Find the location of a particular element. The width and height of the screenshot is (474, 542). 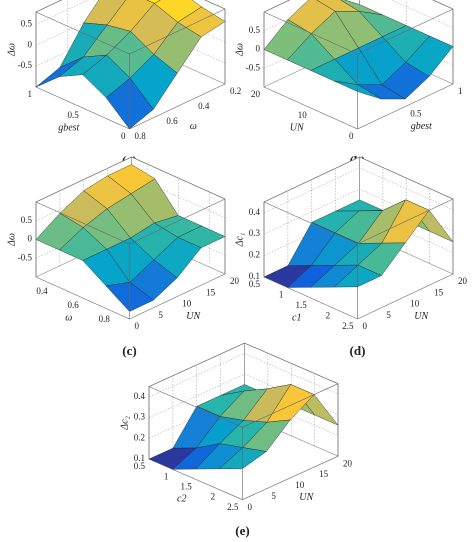

x-axis-label: ω is located at coordinates (68, 317).